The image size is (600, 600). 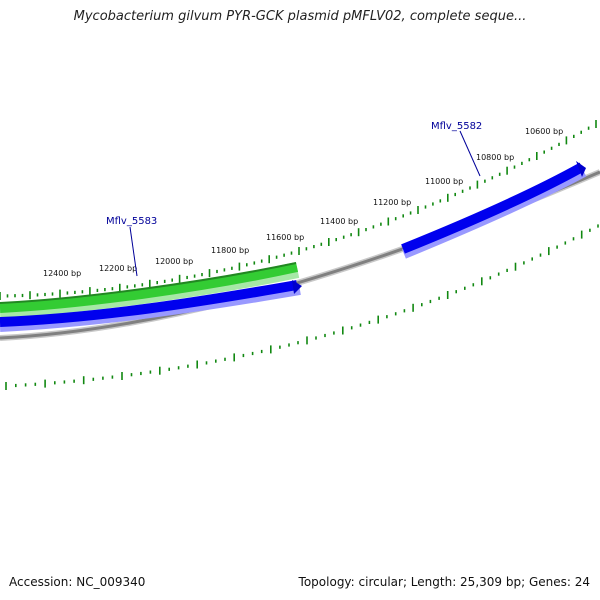 I want to click on gene-mflv-5582-arrow, so click(x=493, y=208).